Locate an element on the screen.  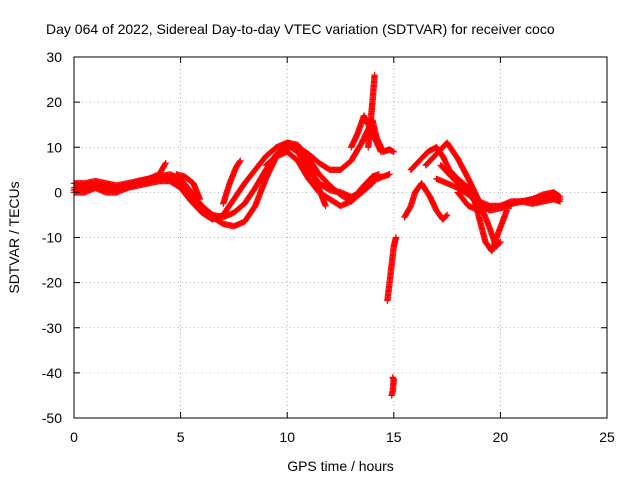
y-tick-label: 20 is located at coordinates (54, 102).